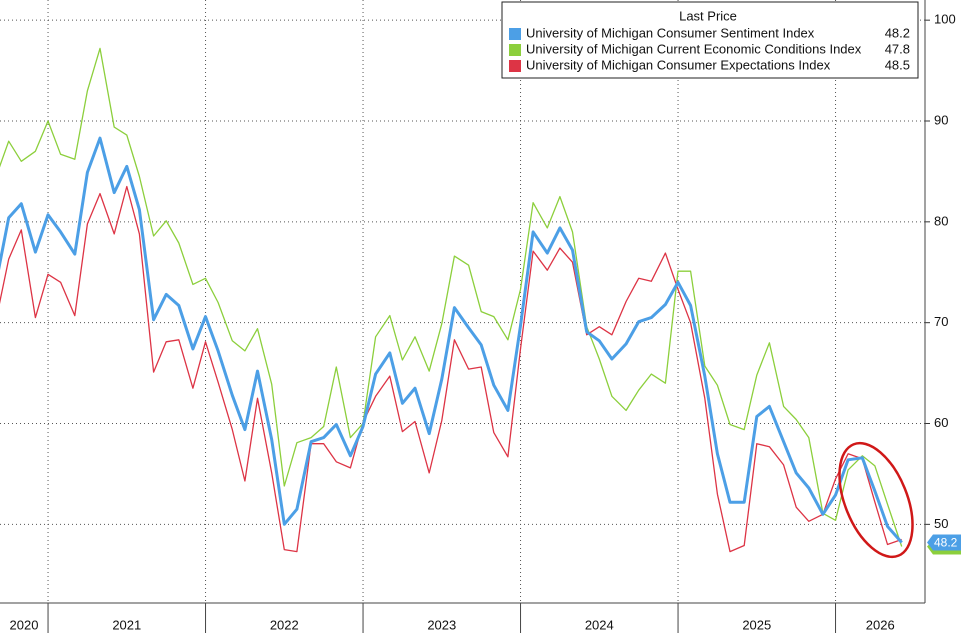  Describe the element at coordinates (941, 422) in the screenshot. I see `y-tick-label: 60` at that location.